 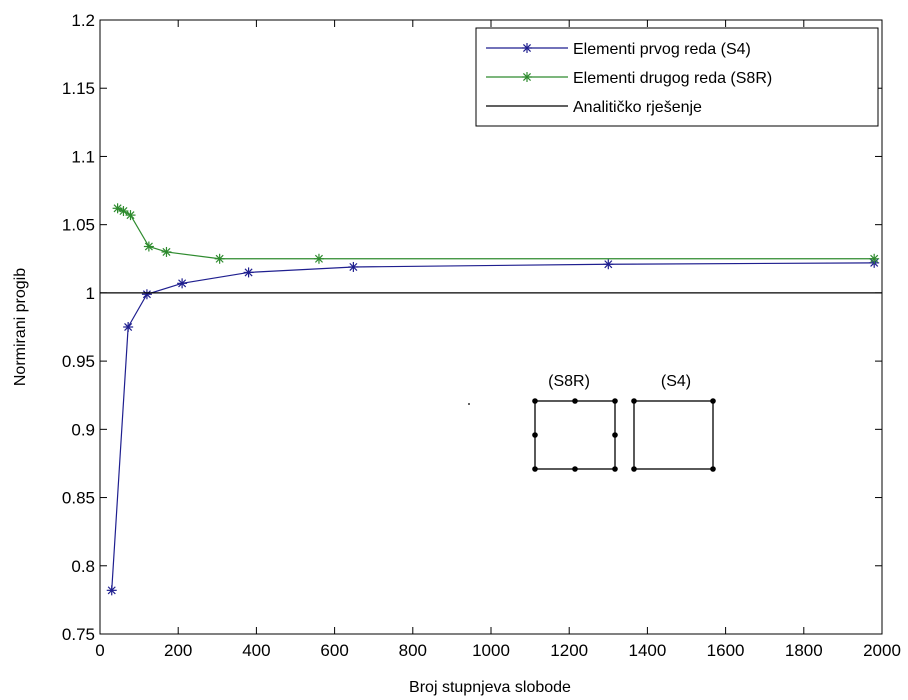 I want to click on legend-item-analytic: Analitičko rješenje, so click(x=594, y=107).